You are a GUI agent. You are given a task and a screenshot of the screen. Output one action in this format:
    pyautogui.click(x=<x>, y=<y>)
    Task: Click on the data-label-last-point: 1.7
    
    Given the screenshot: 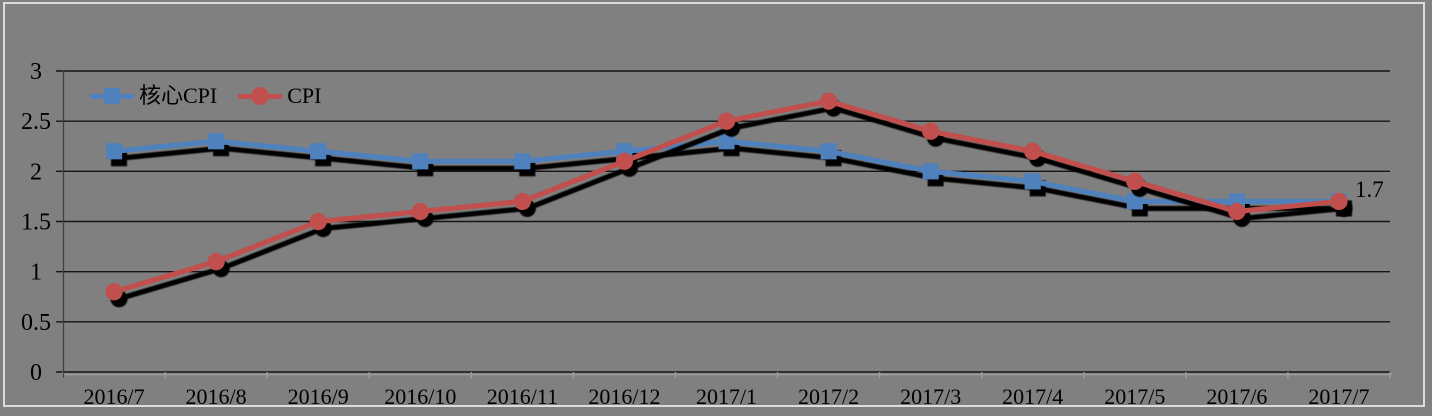 What is the action you would take?
    pyautogui.click(x=1369, y=189)
    